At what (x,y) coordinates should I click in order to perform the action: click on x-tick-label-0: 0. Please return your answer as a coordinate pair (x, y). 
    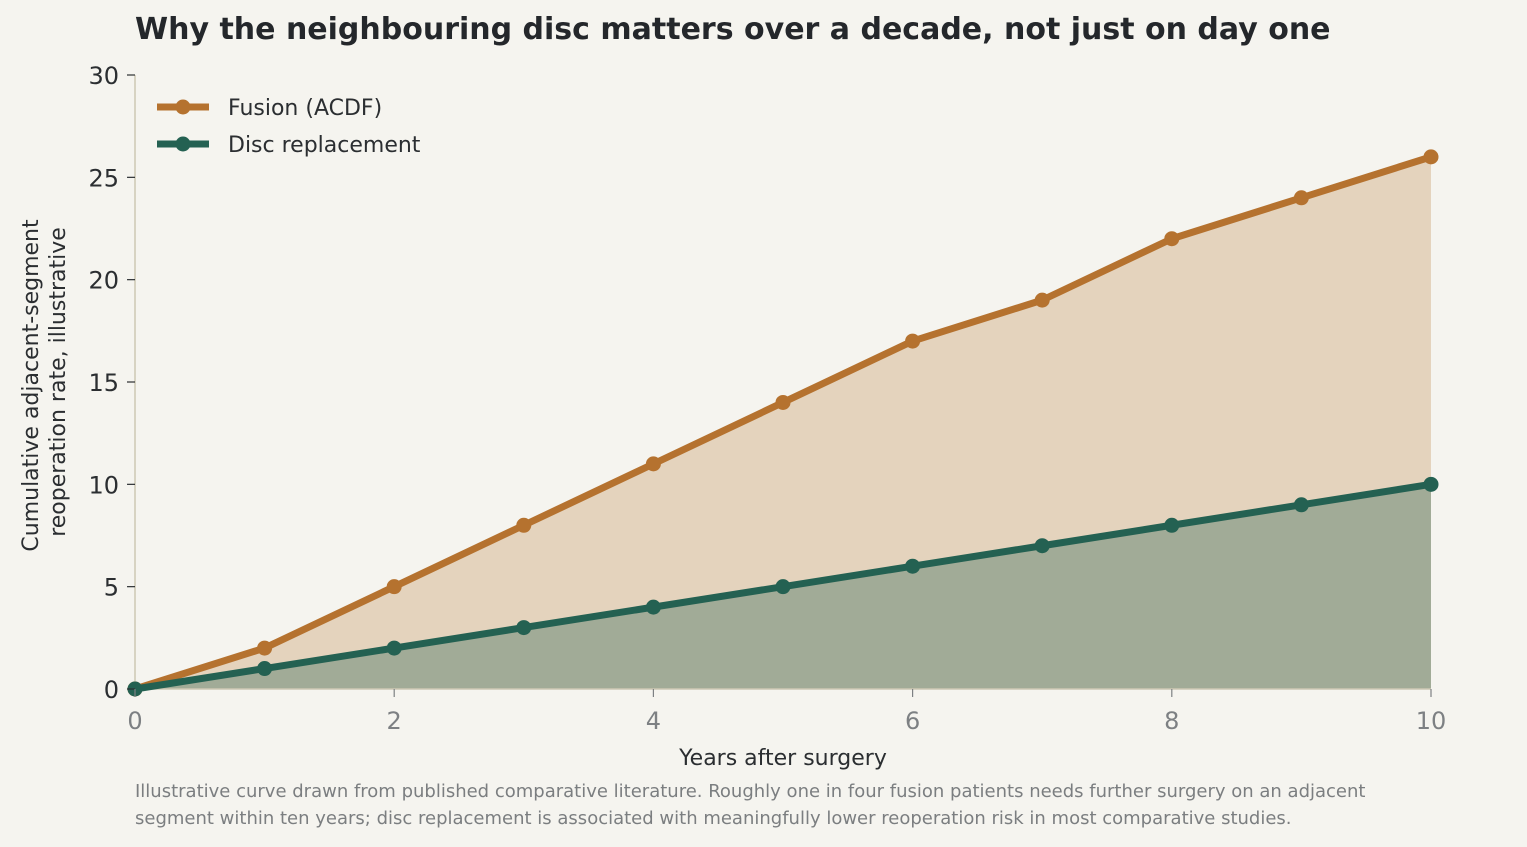
    Looking at the image, I should click on (134, 721).